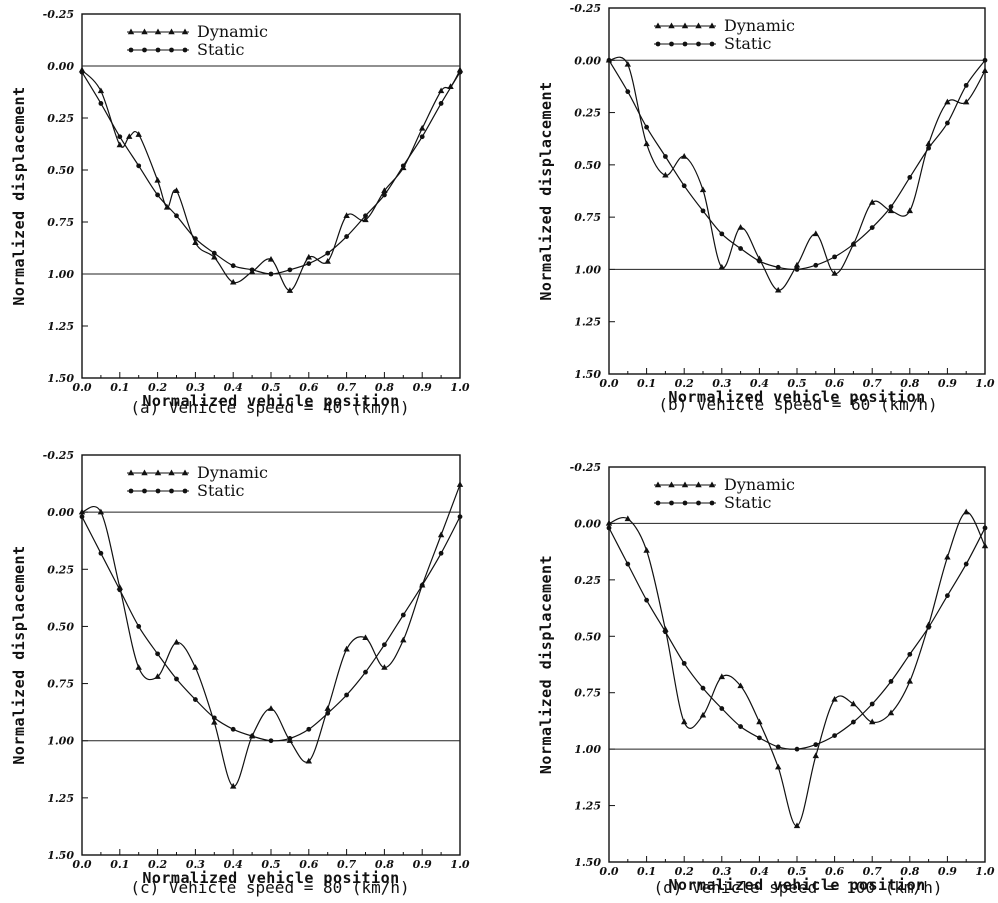 This screenshot has height=903, width=998. What do you see at coordinates (157, 864) in the screenshot?
I see `x-tick-label: 0.2` at bounding box center [157, 864].